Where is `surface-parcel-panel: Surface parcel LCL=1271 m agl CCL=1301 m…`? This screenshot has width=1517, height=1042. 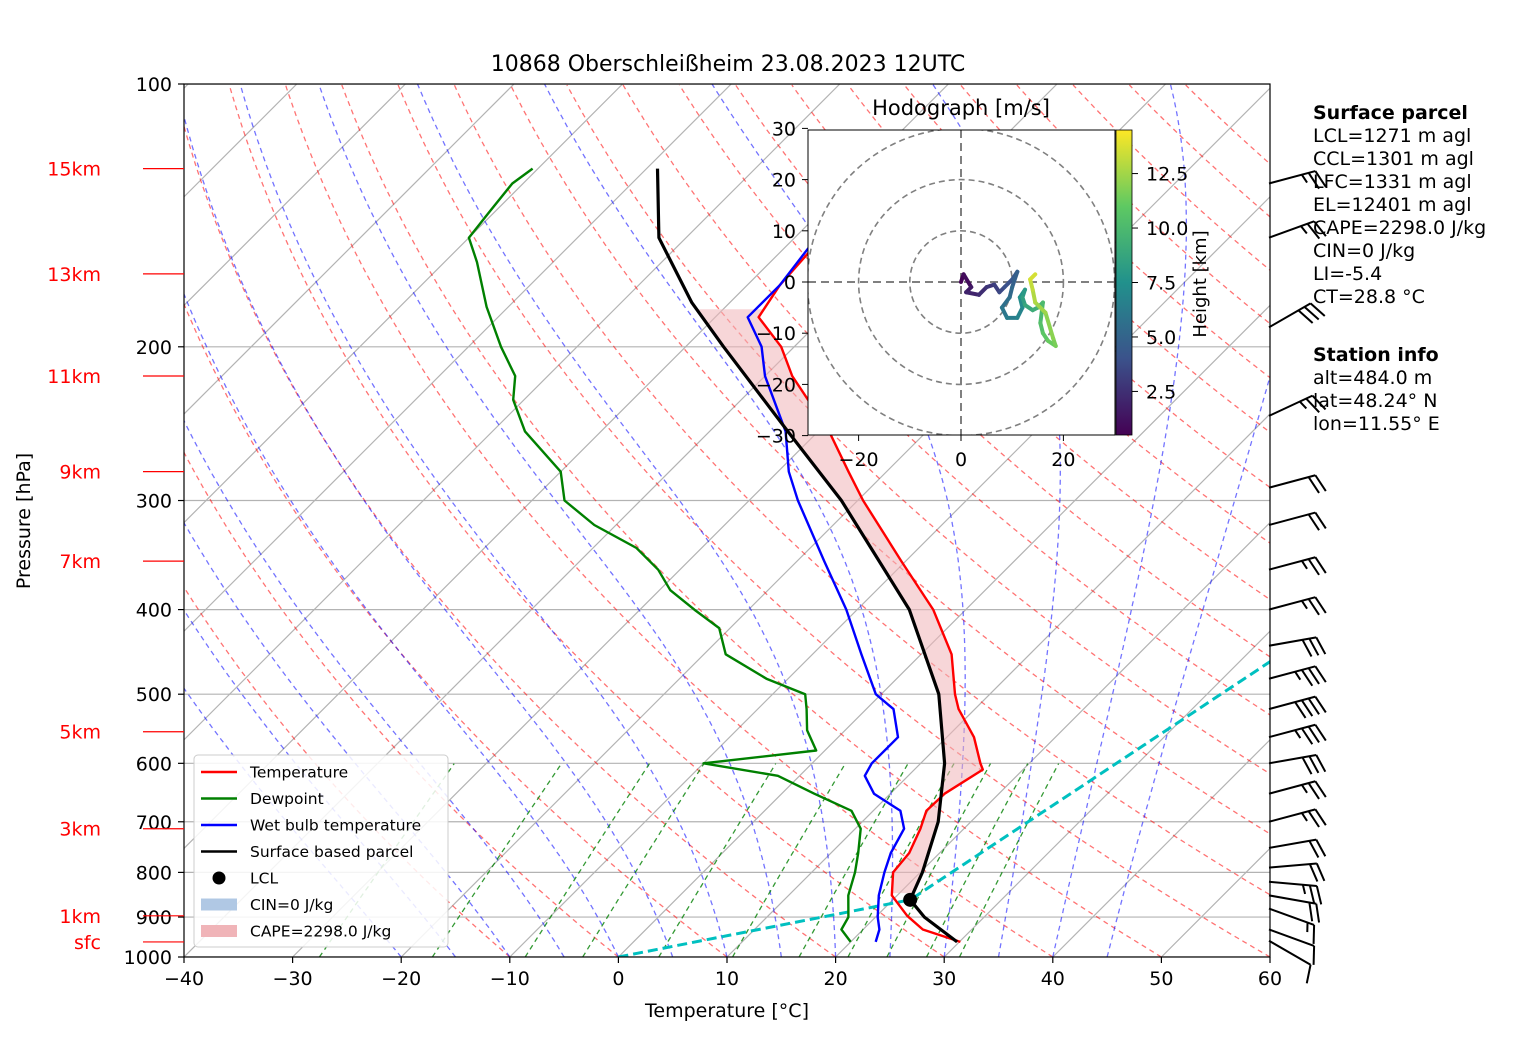
surface-parcel-panel: Surface parcel LCL=1271 m agl CCL=1301 m… is located at coordinates (1399, 205).